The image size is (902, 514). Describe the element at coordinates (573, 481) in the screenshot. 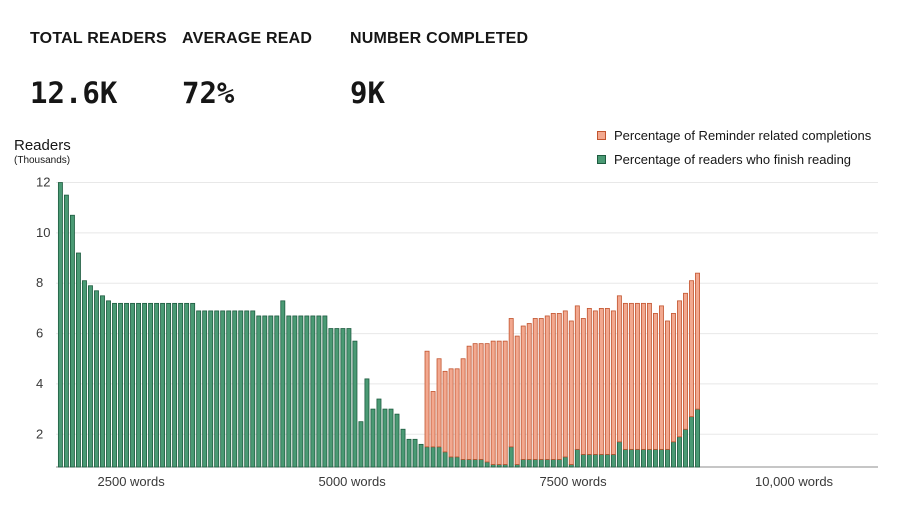

I see `x-tick-label: 7500 words` at that location.